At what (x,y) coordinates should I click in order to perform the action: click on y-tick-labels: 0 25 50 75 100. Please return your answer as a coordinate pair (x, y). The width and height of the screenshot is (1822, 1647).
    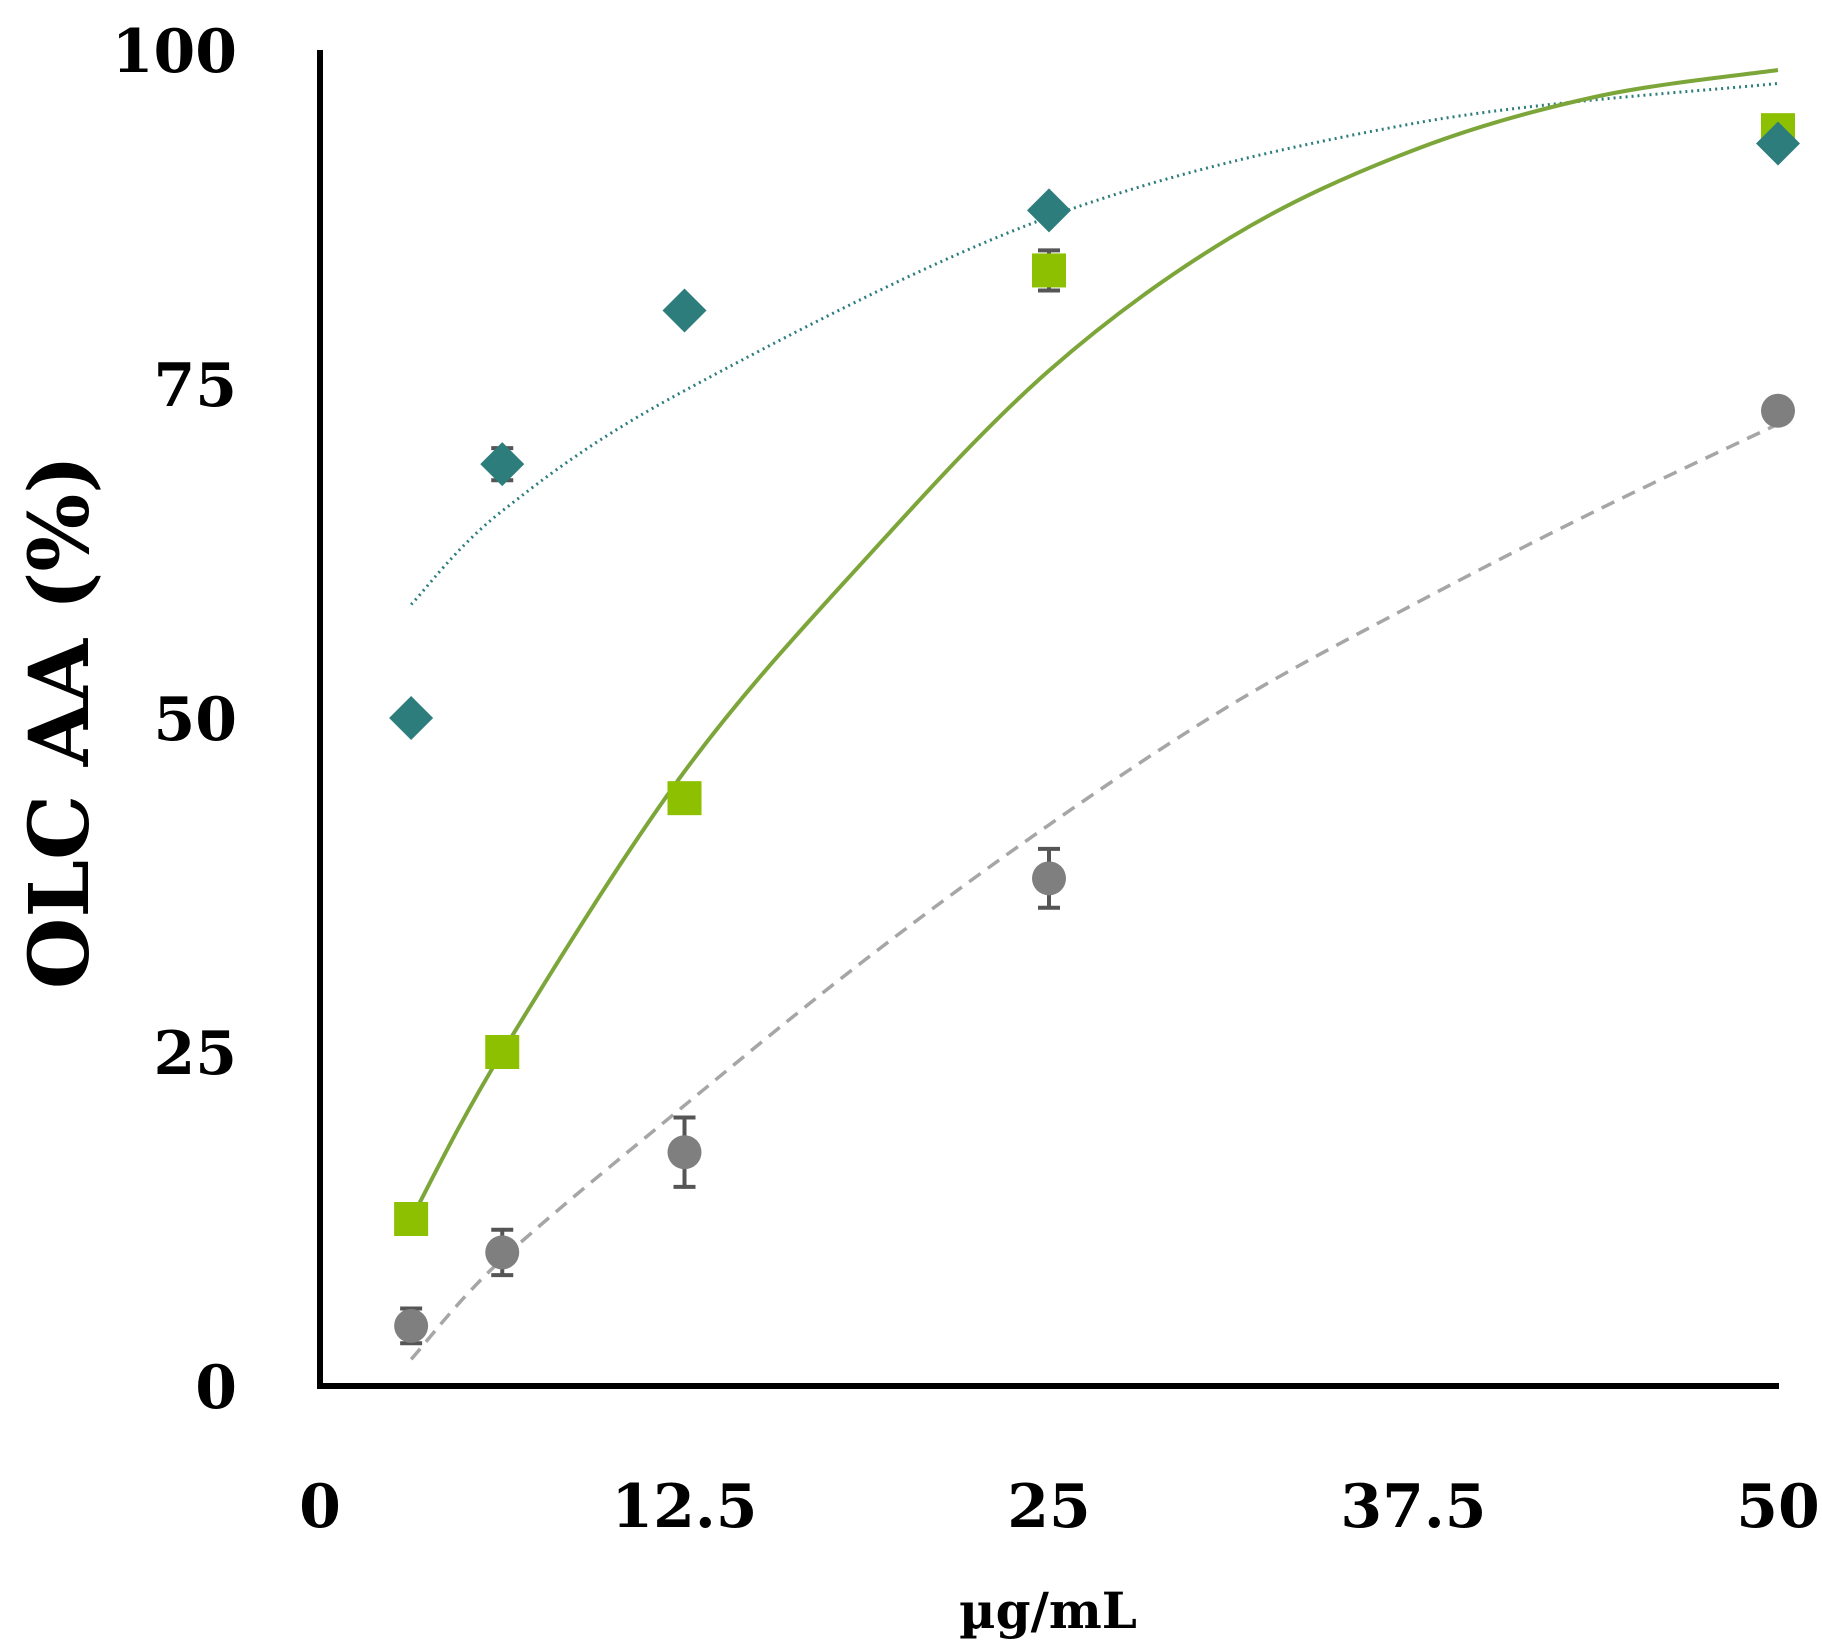
    Looking at the image, I should click on (174, 720).